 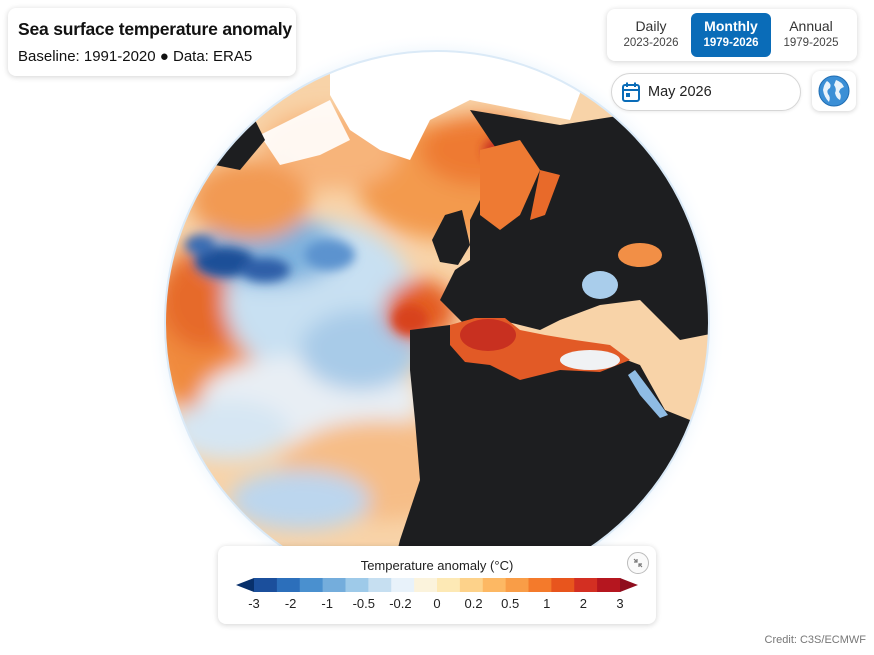 I want to click on tab-range: 2023-2026, so click(x=651, y=43).